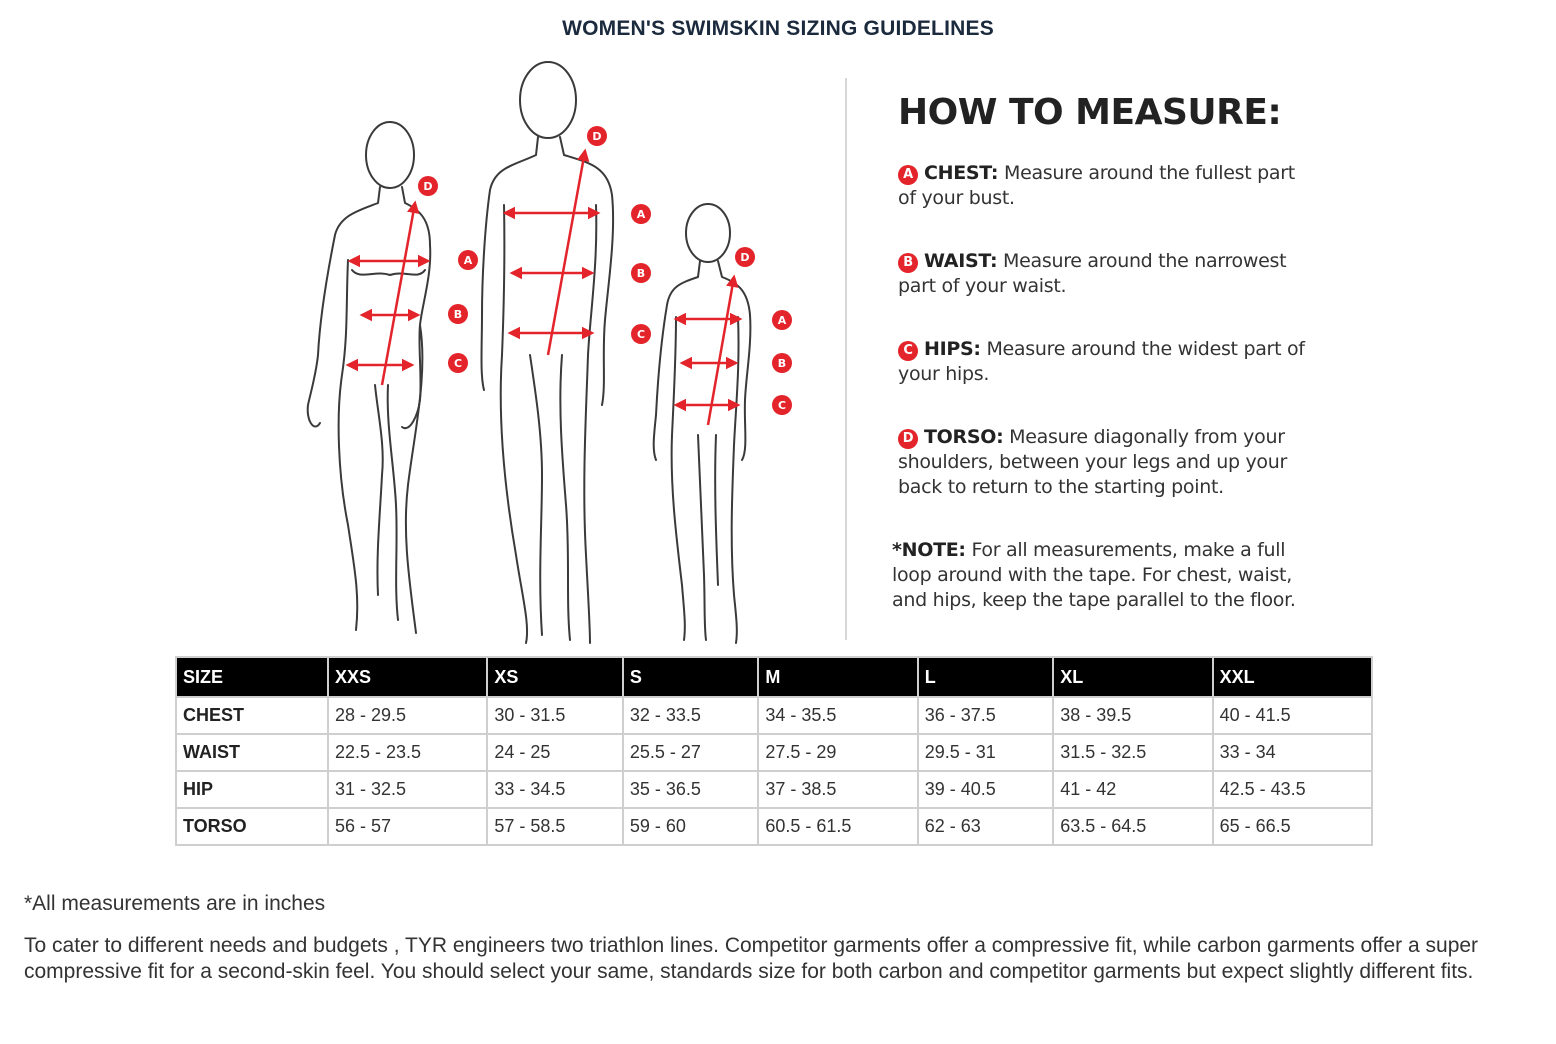 The image size is (1556, 1044). What do you see at coordinates (690, 826) in the screenshot?
I see `table-cell: 59 - 60` at bounding box center [690, 826].